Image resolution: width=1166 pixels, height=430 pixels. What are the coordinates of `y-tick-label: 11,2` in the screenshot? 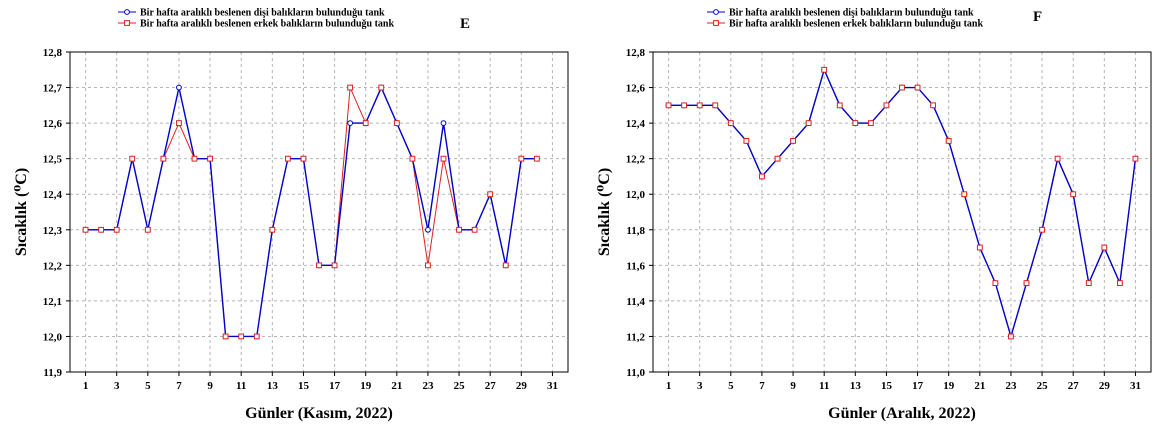 It's located at (635, 337).